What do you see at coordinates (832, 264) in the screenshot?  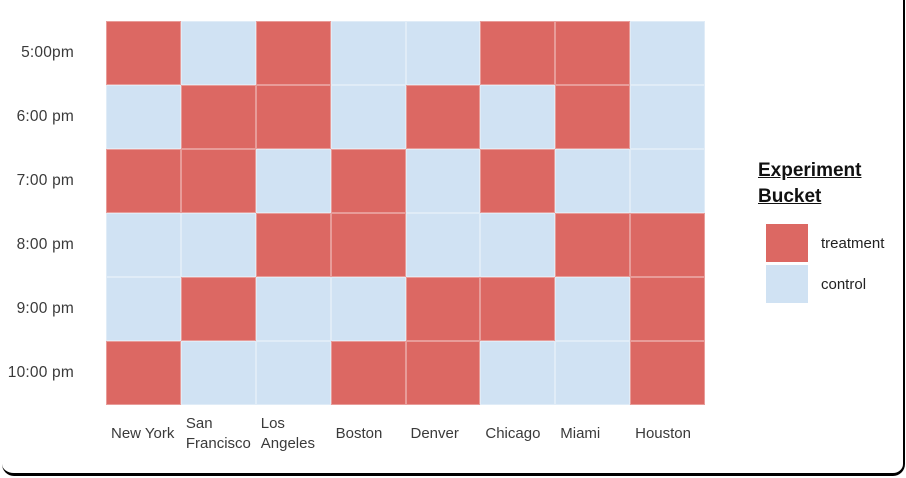 I see `legend-items: treatment control` at bounding box center [832, 264].